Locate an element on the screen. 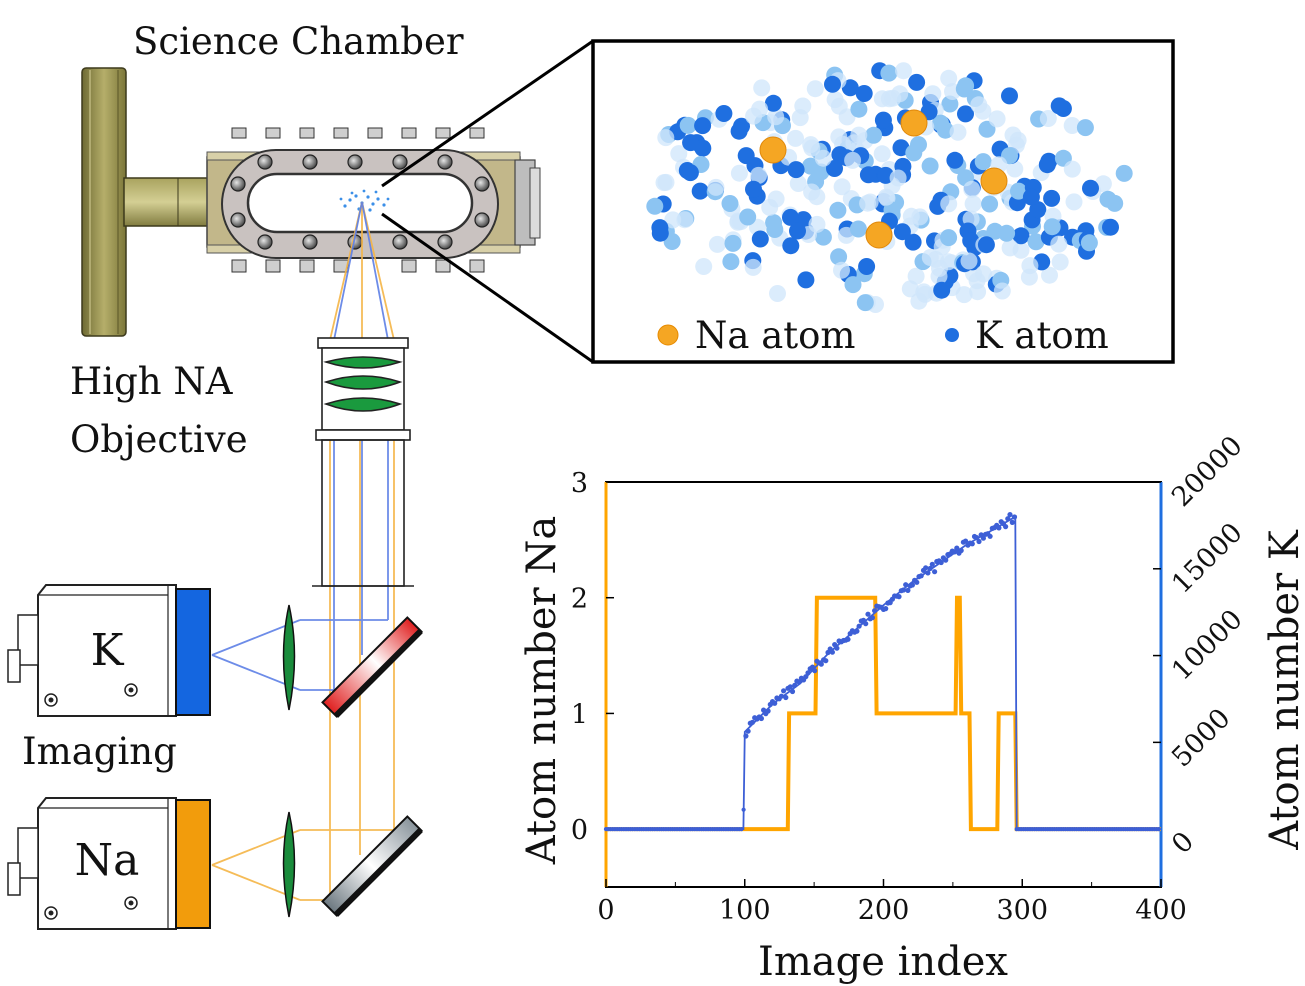  k-legend-marker is located at coordinates (952, 335).